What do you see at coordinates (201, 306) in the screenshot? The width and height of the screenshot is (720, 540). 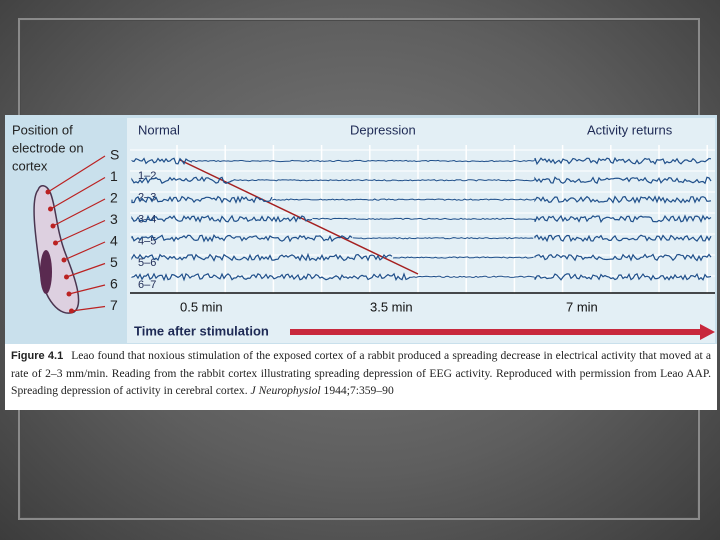 I see `time-label: 0.5 min` at bounding box center [201, 306].